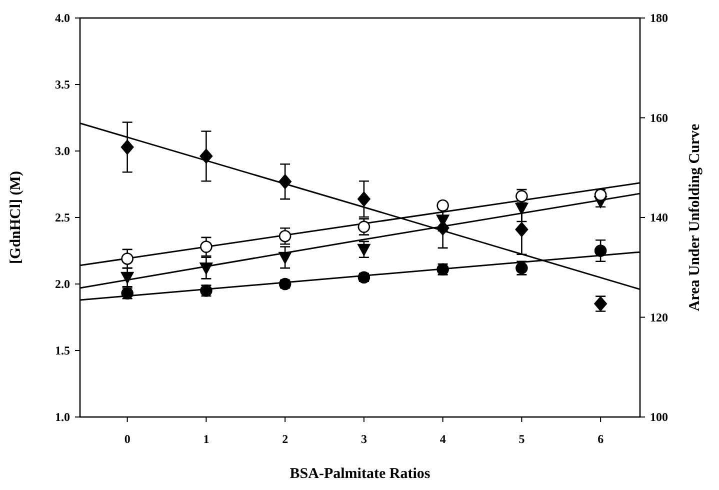 The height and width of the screenshot is (490, 719). I want to click on x-tick-label: 1, so click(206, 439).